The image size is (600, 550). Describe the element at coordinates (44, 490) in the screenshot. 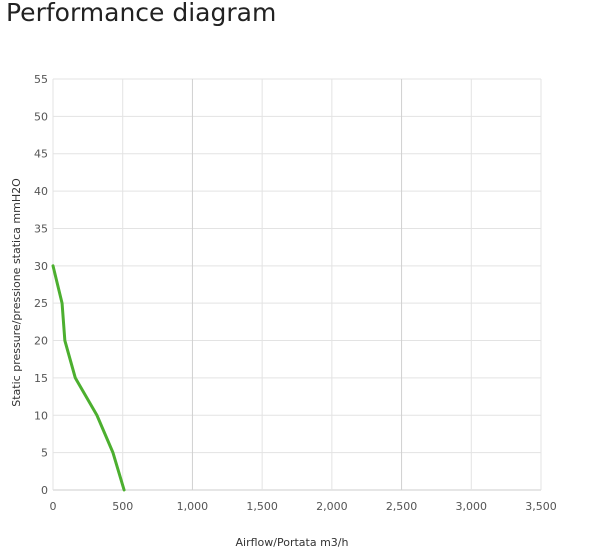

I see `y-tick-label: 0` at that location.